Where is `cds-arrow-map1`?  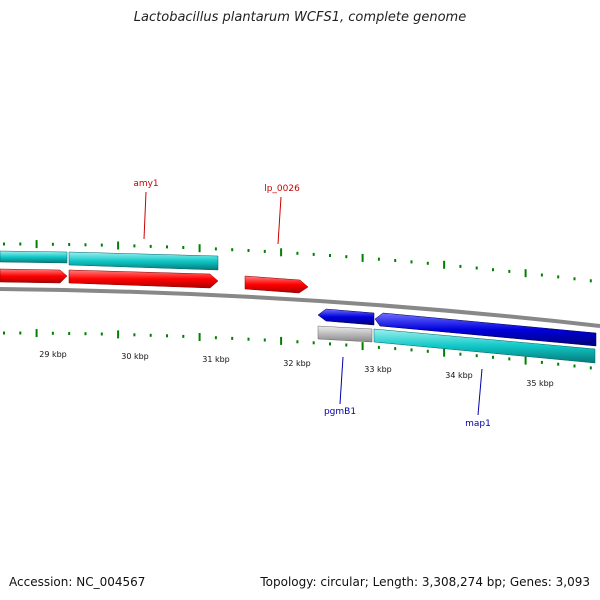
cds-arrow-map1 is located at coordinates (485, 329).